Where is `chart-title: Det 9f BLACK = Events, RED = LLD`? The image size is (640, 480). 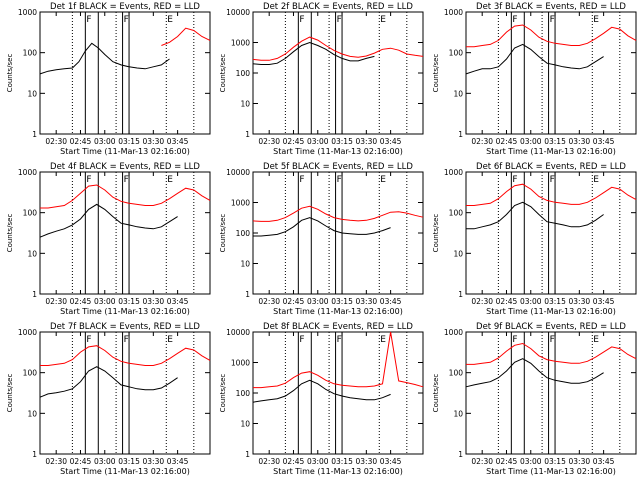 chart-title: Det 9f BLACK = Events, RED = LLD is located at coordinates (551, 327).